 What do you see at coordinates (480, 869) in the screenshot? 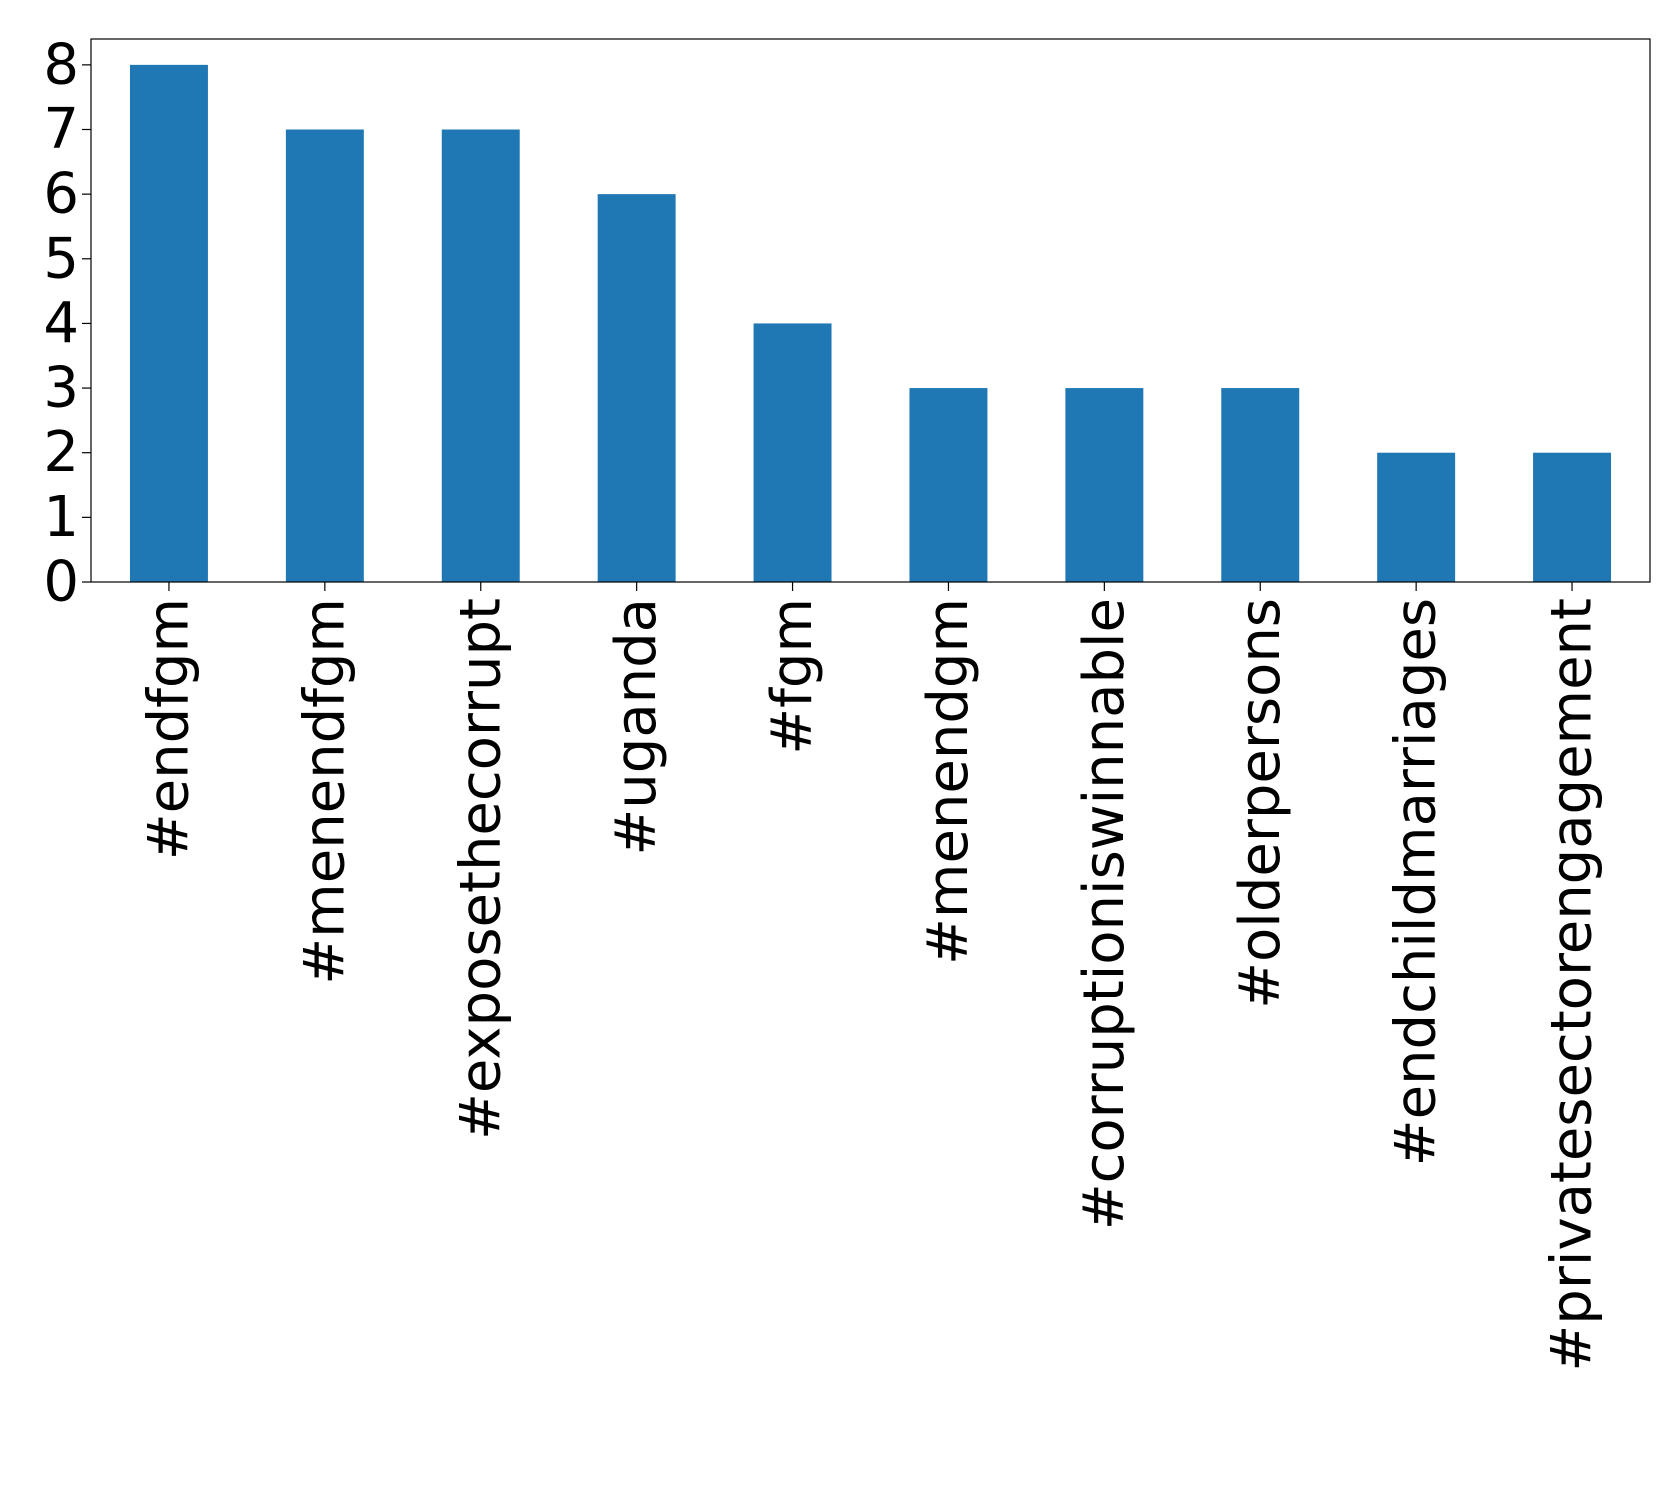
I see `x-tick-label: #exposethecorrupt` at bounding box center [480, 869].